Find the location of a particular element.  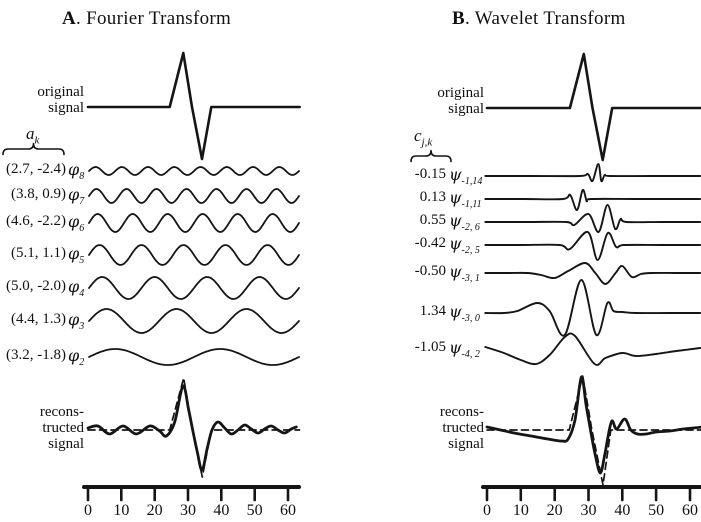

row-basis-label: φ4 is located at coordinates (76, 288).